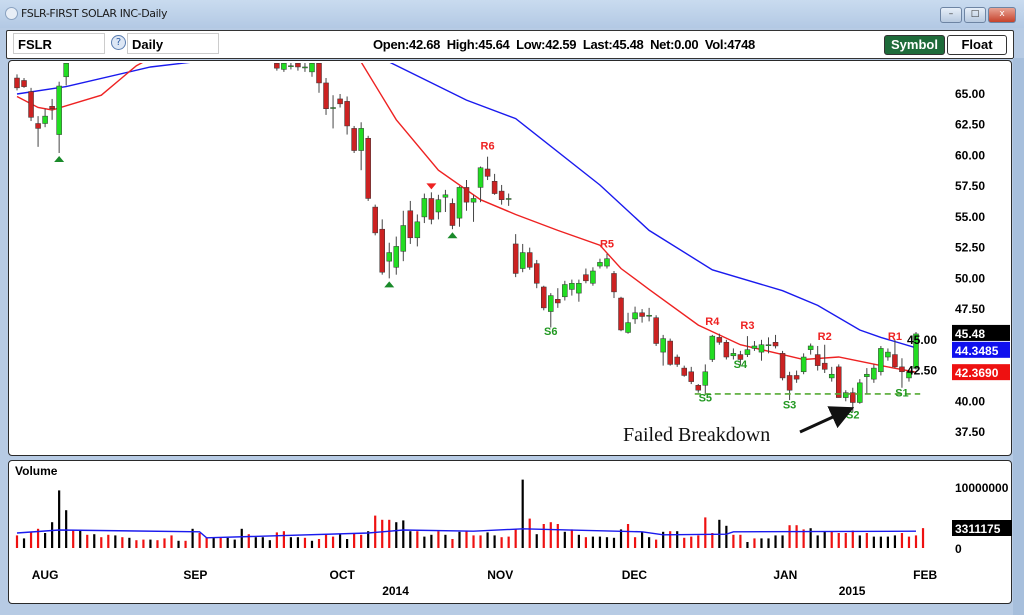 Image resolution: width=1024 pixels, height=615 pixels. Describe the element at coordinates (970, 309) in the screenshot. I see `price-tick-label: 47.50` at that location.